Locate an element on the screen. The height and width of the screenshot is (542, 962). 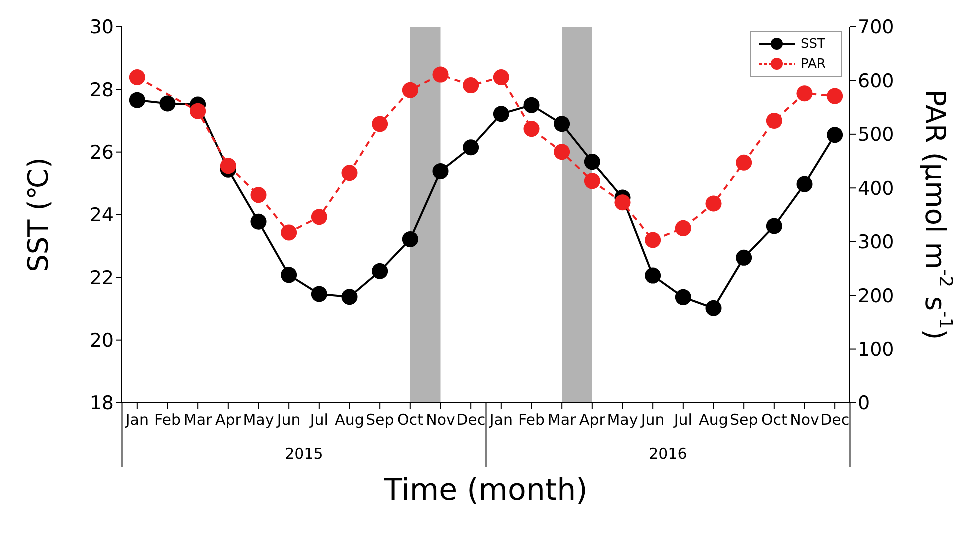
y-tick-label: 30 is located at coordinates (102, 27).